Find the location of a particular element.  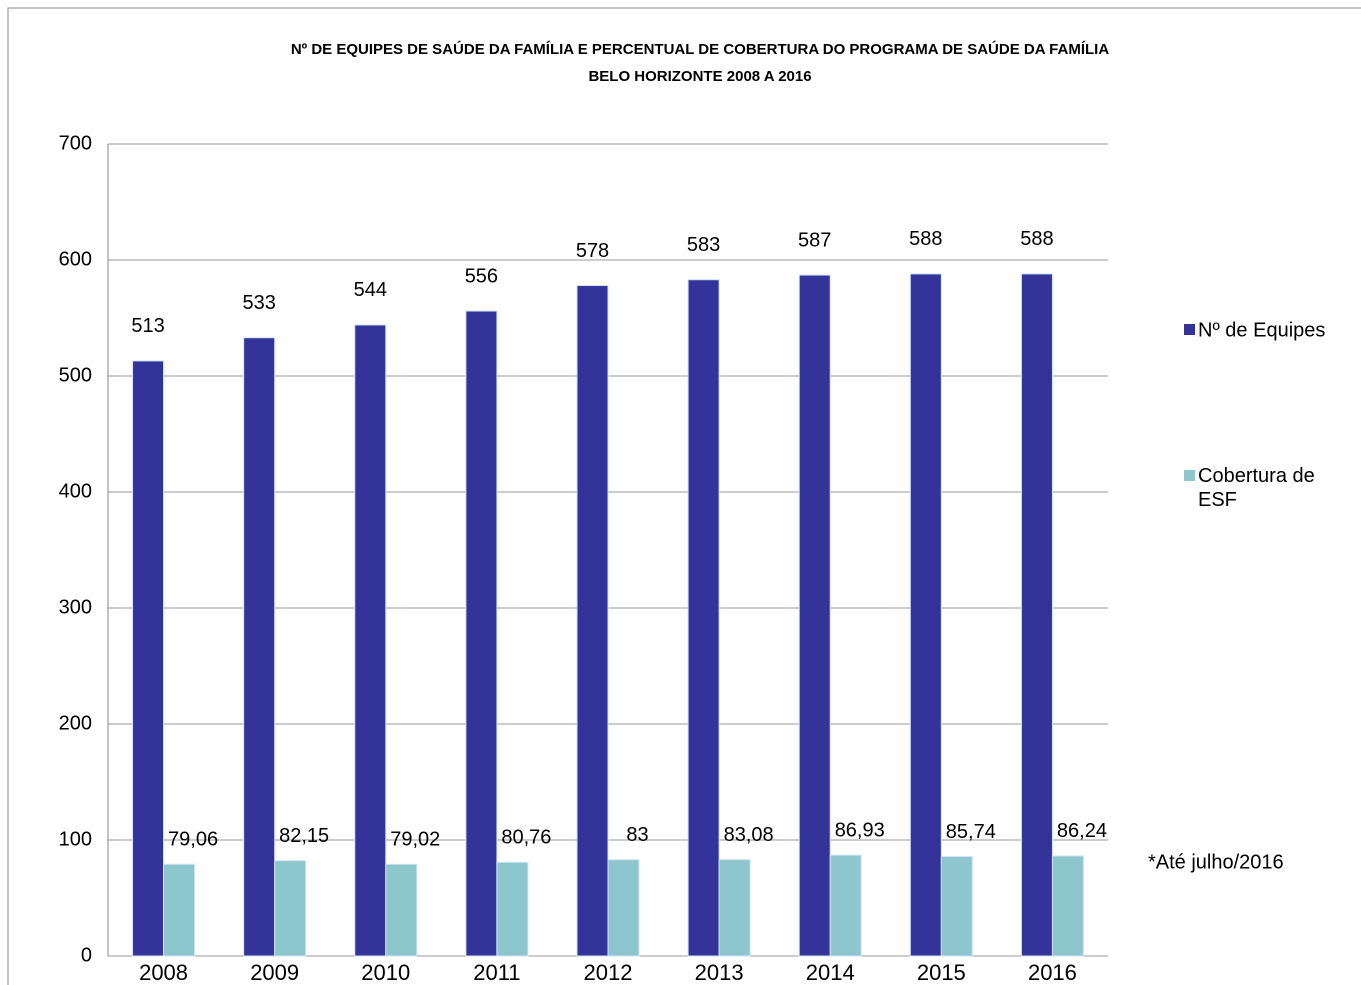

y-tick-label: 400 is located at coordinates (75, 491).